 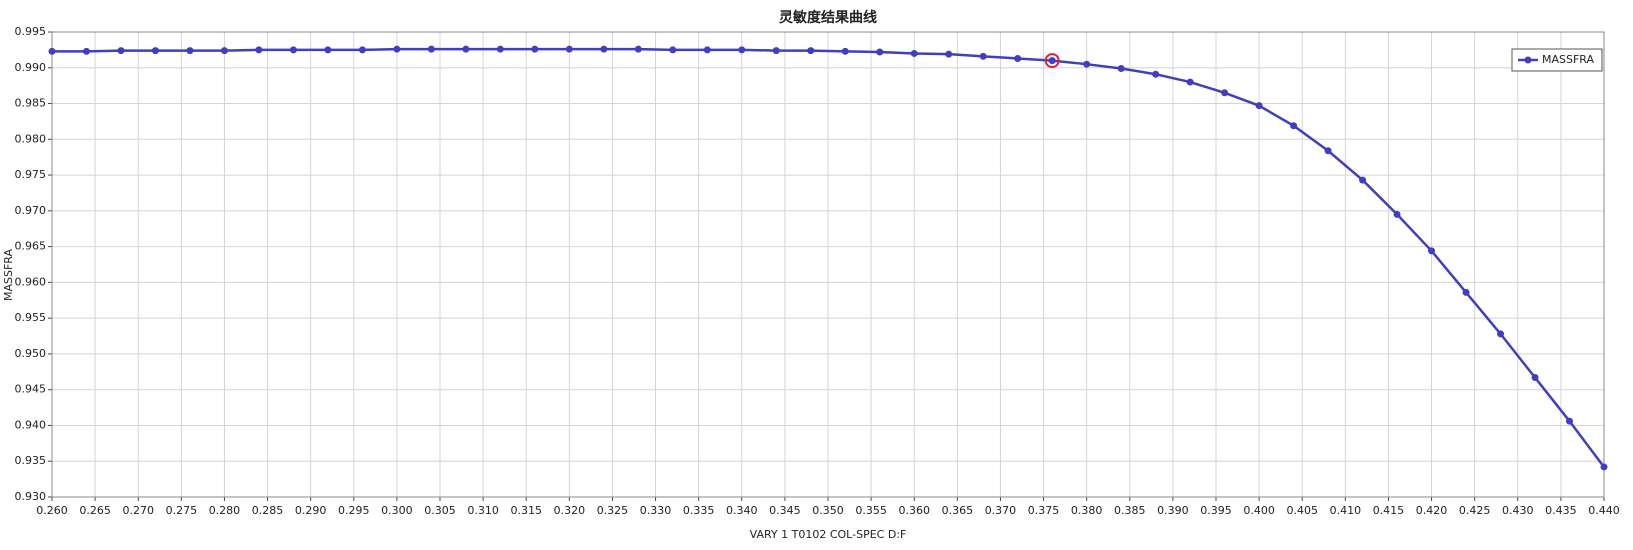 What do you see at coordinates (656, 510) in the screenshot?
I see `x-tick-label: 0.330` at bounding box center [656, 510].